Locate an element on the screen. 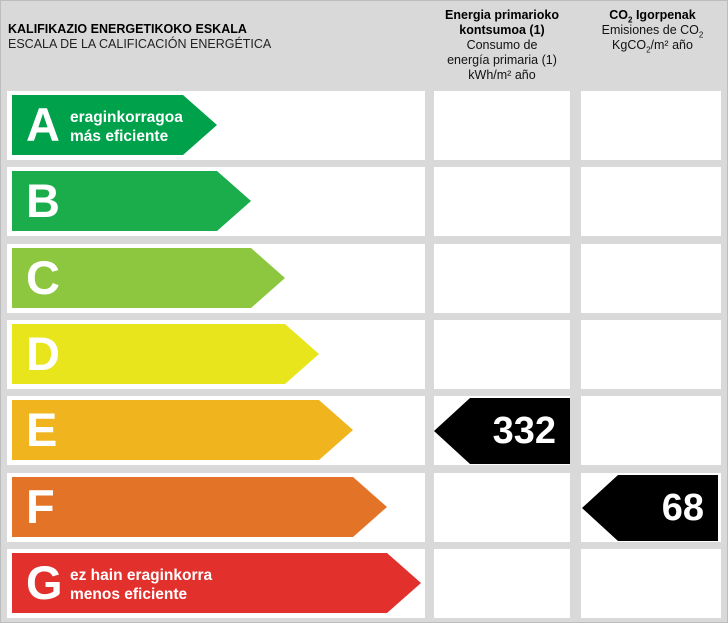 The image size is (728, 623). rating-arrow-d: D is located at coordinates (165, 354).